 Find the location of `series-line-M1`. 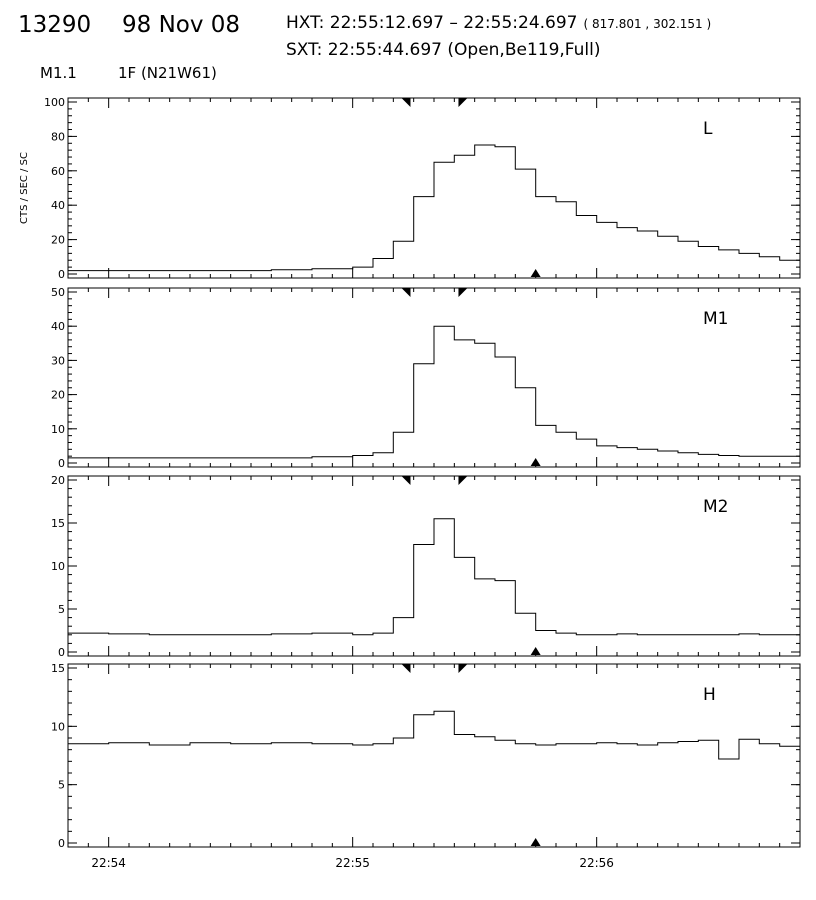

series-line-M1 is located at coordinates (434, 392).